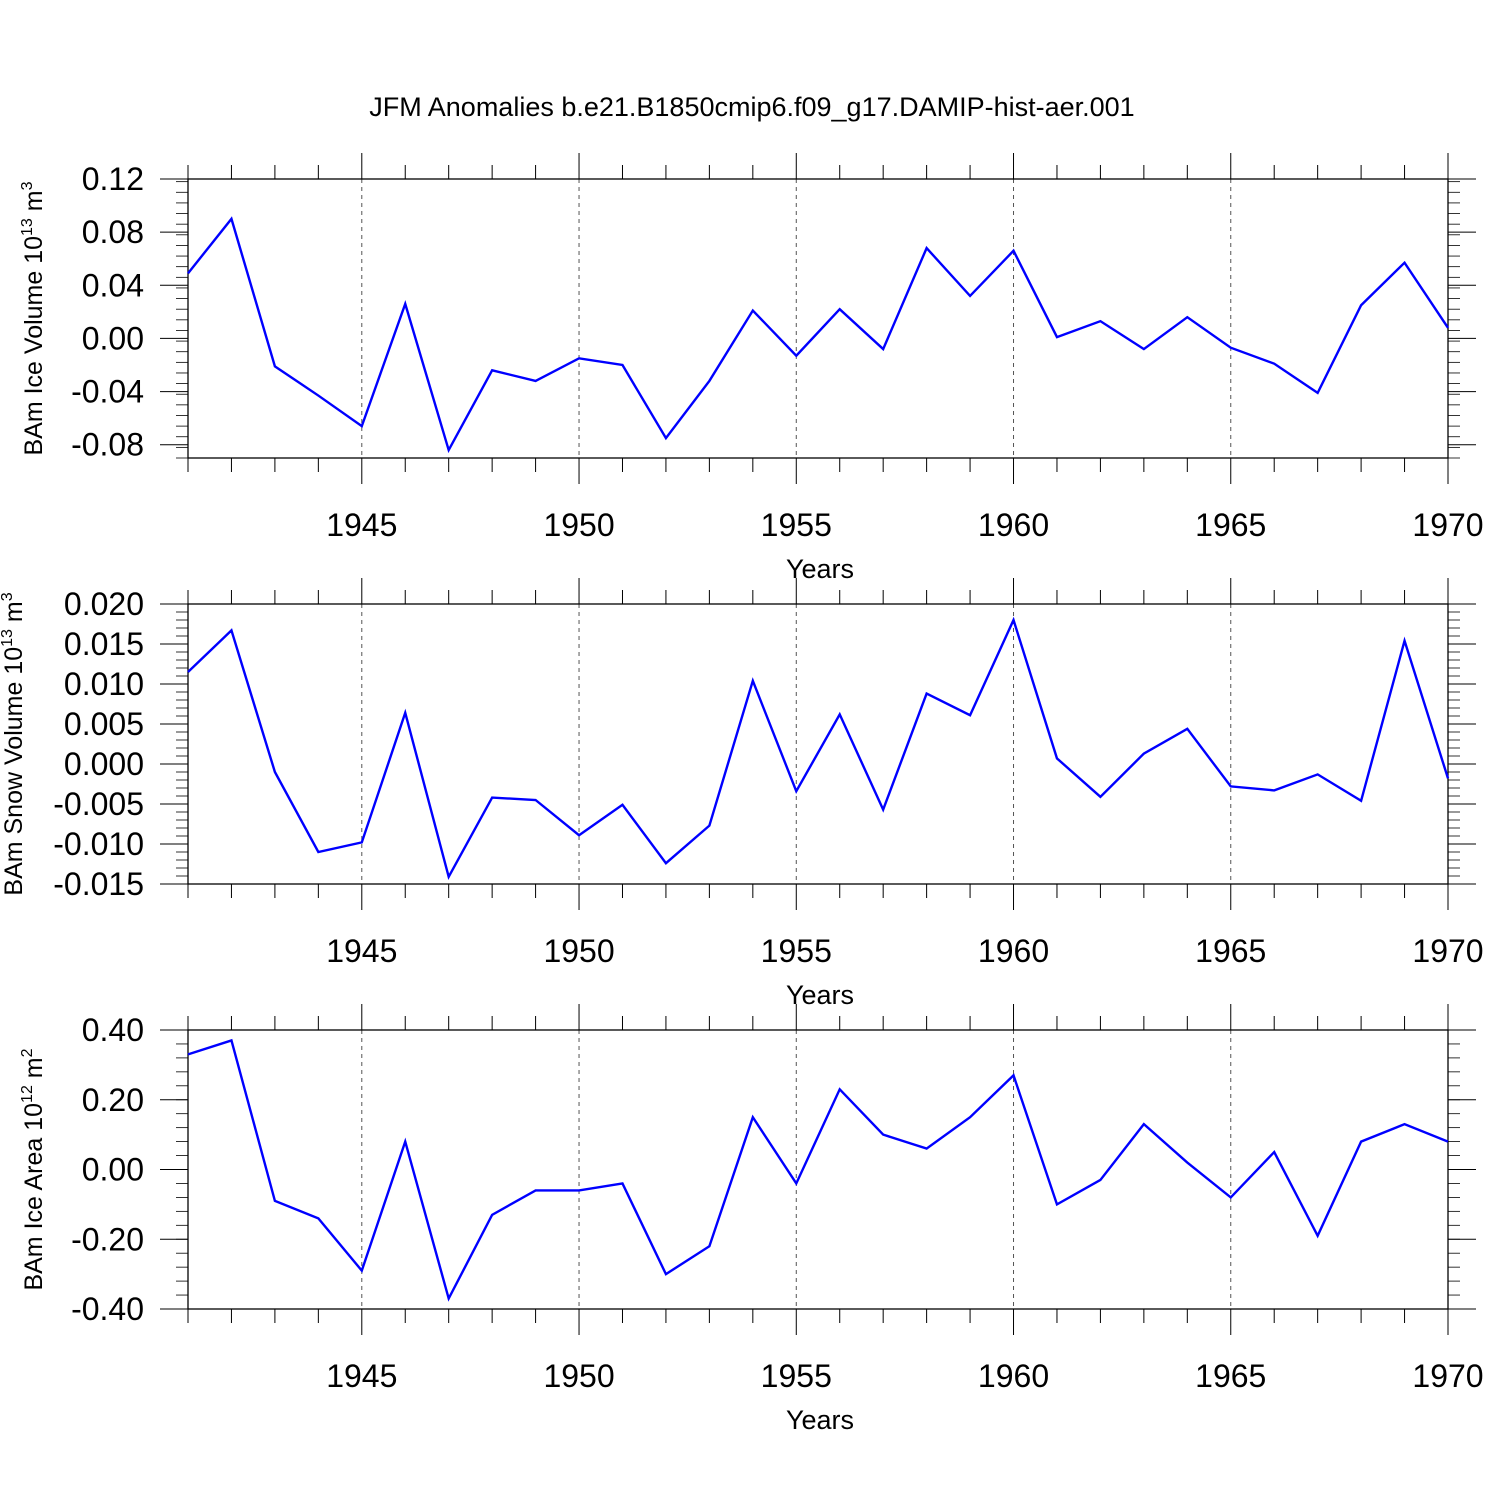 The width and height of the screenshot is (1500, 1505). Describe the element at coordinates (113, 285) in the screenshot. I see `y-tick-label: 0.04` at that location.